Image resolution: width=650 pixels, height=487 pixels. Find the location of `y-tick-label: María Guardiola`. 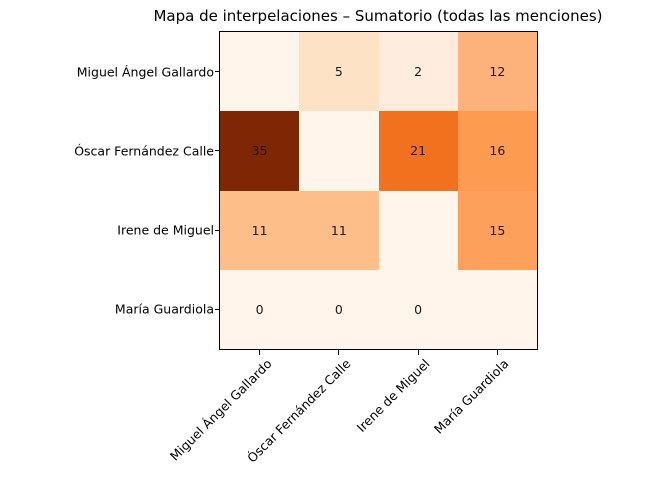

y-tick-label: María Guardiola is located at coordinates (164, 309).